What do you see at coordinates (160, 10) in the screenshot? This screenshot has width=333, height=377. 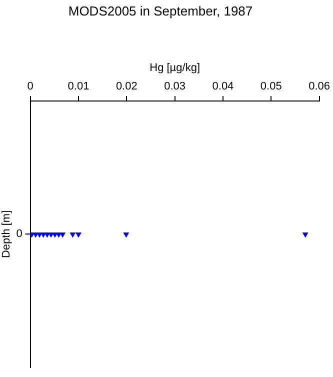 I see `chart-title: MODS2005 in September, 1987` at bounding box center [160, 10].